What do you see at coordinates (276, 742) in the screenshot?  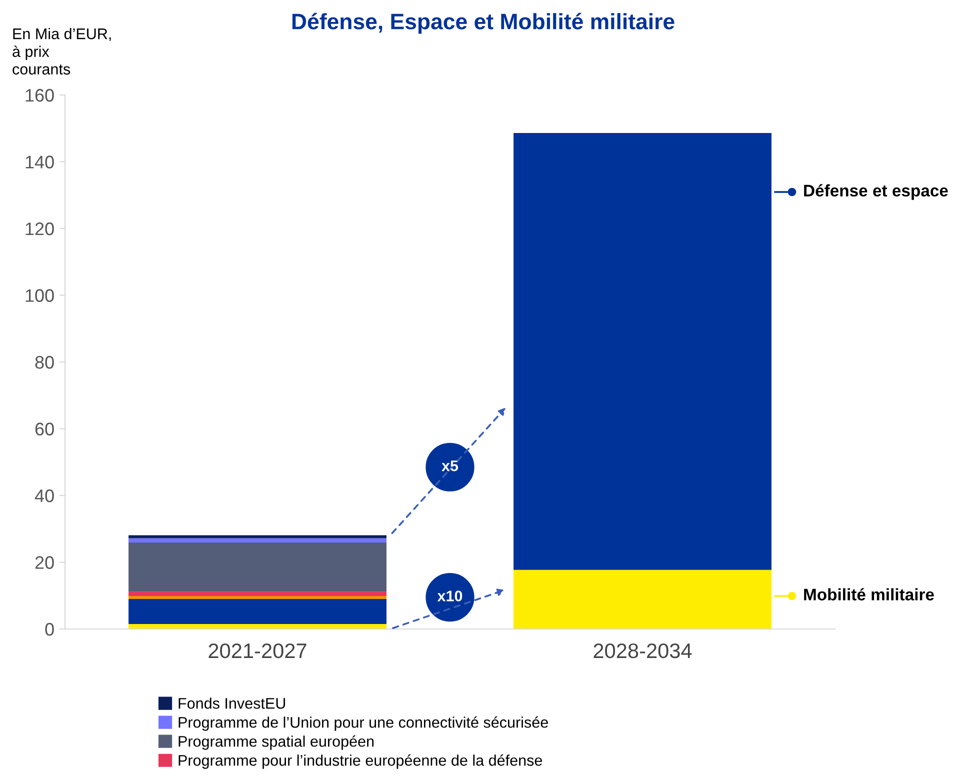 I see `legend-label: Programme spatial européen` at bounding box center [276, 742].